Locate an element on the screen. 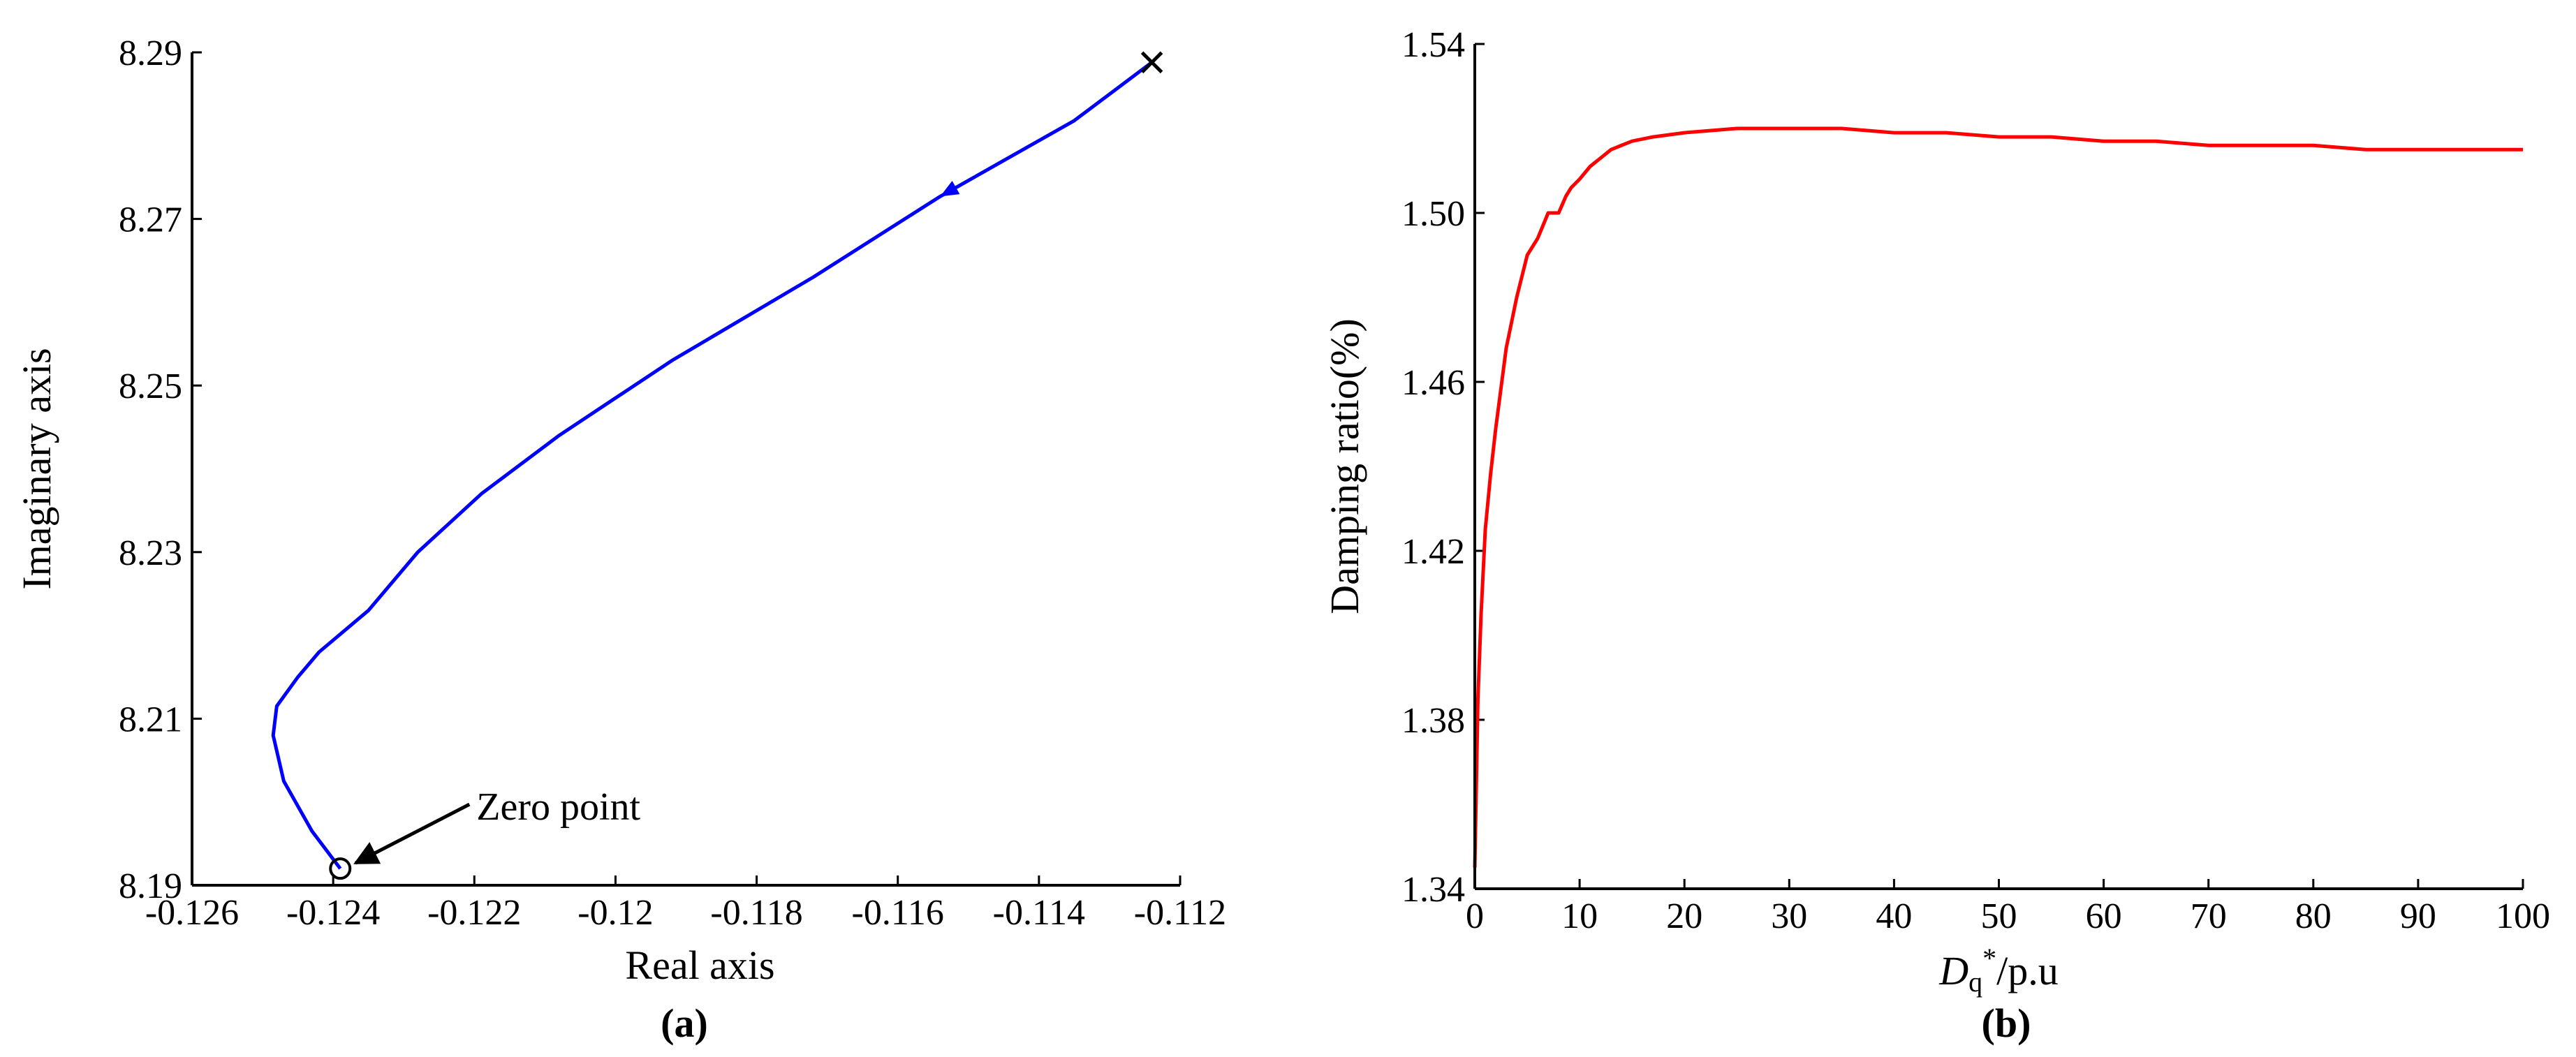 This screenshot has width=2576, height=1057. x-tick-label: 30 is located at coordinates (1789, 916).